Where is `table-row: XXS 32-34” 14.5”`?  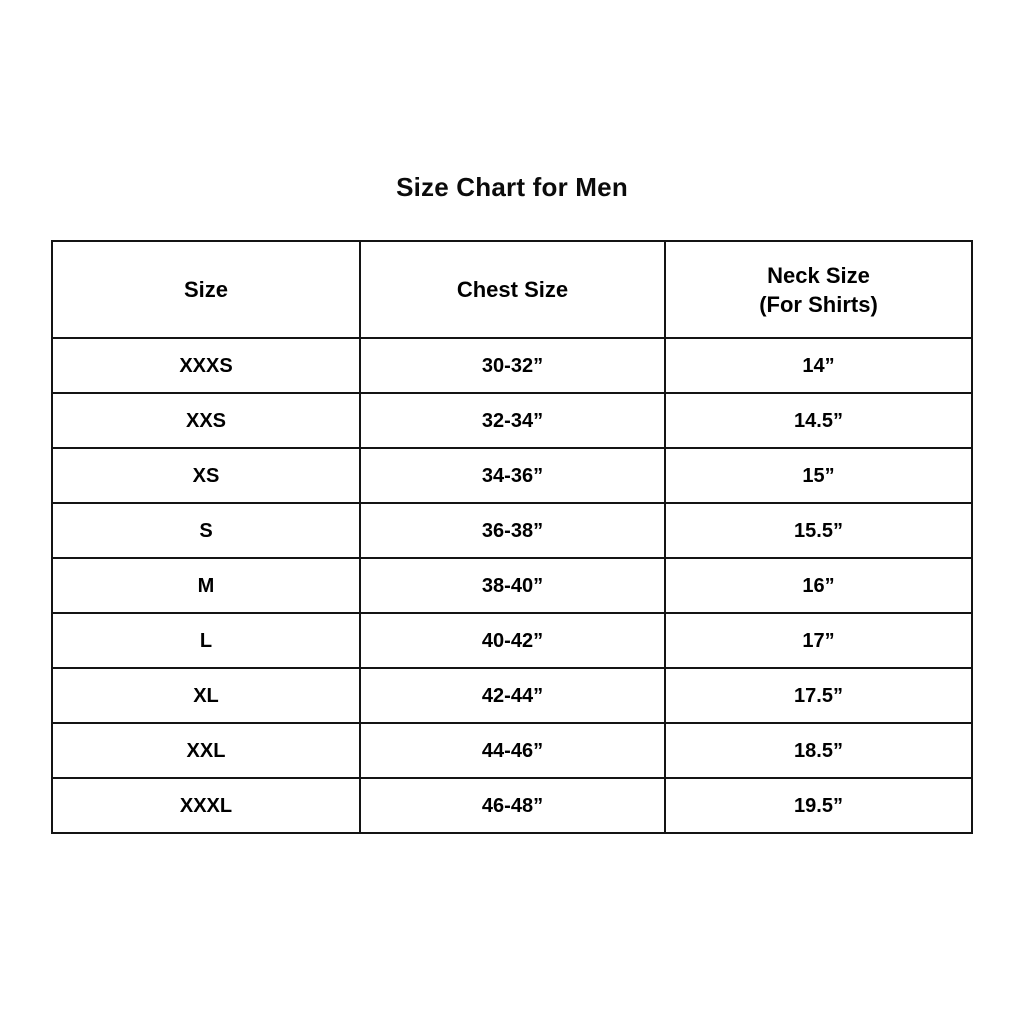
table-row: XXS 32-34” 14.5” is located at coordinates (512, 420).